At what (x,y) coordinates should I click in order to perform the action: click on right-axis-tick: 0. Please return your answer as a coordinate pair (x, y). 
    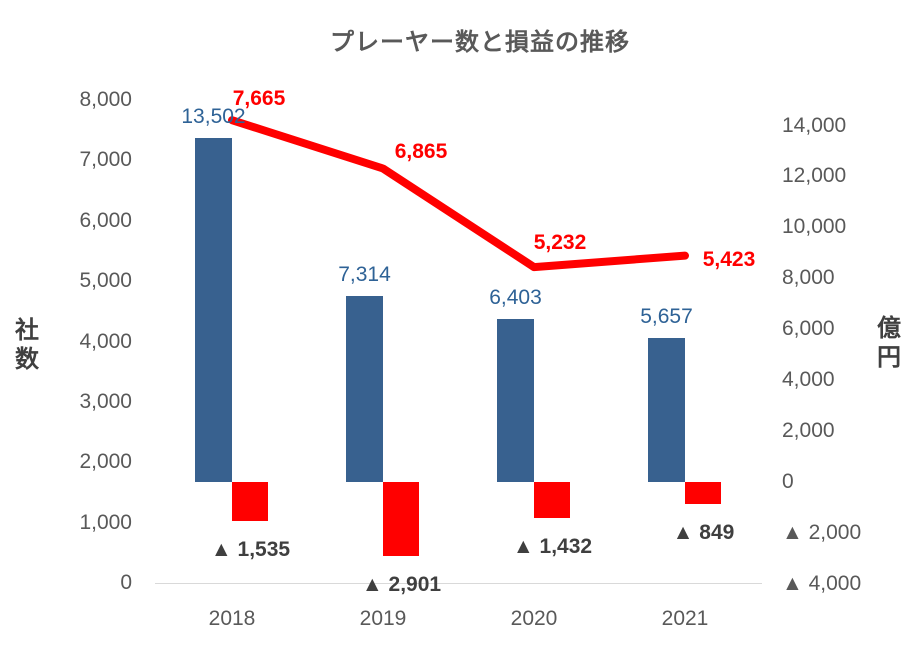
    Looking at the image, I should click on (788, 481).